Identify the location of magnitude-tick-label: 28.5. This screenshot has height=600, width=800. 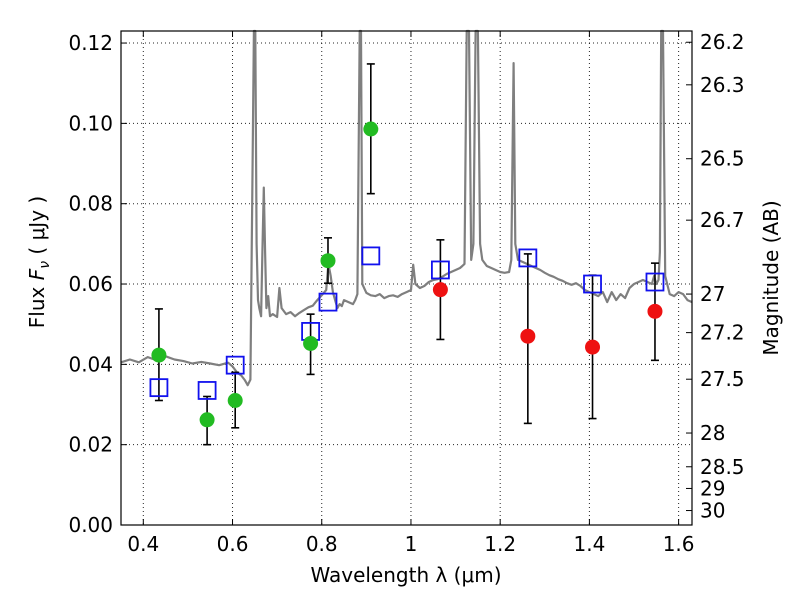
(722, 467).